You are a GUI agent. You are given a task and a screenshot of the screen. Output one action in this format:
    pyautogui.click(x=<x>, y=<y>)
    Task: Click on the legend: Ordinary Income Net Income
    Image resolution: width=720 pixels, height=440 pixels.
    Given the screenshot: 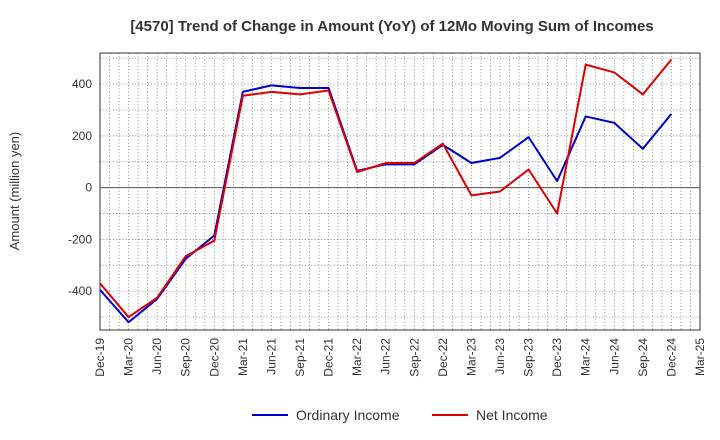 What is the action you would take?
    pyautogui.click(x=400, y=415)
    